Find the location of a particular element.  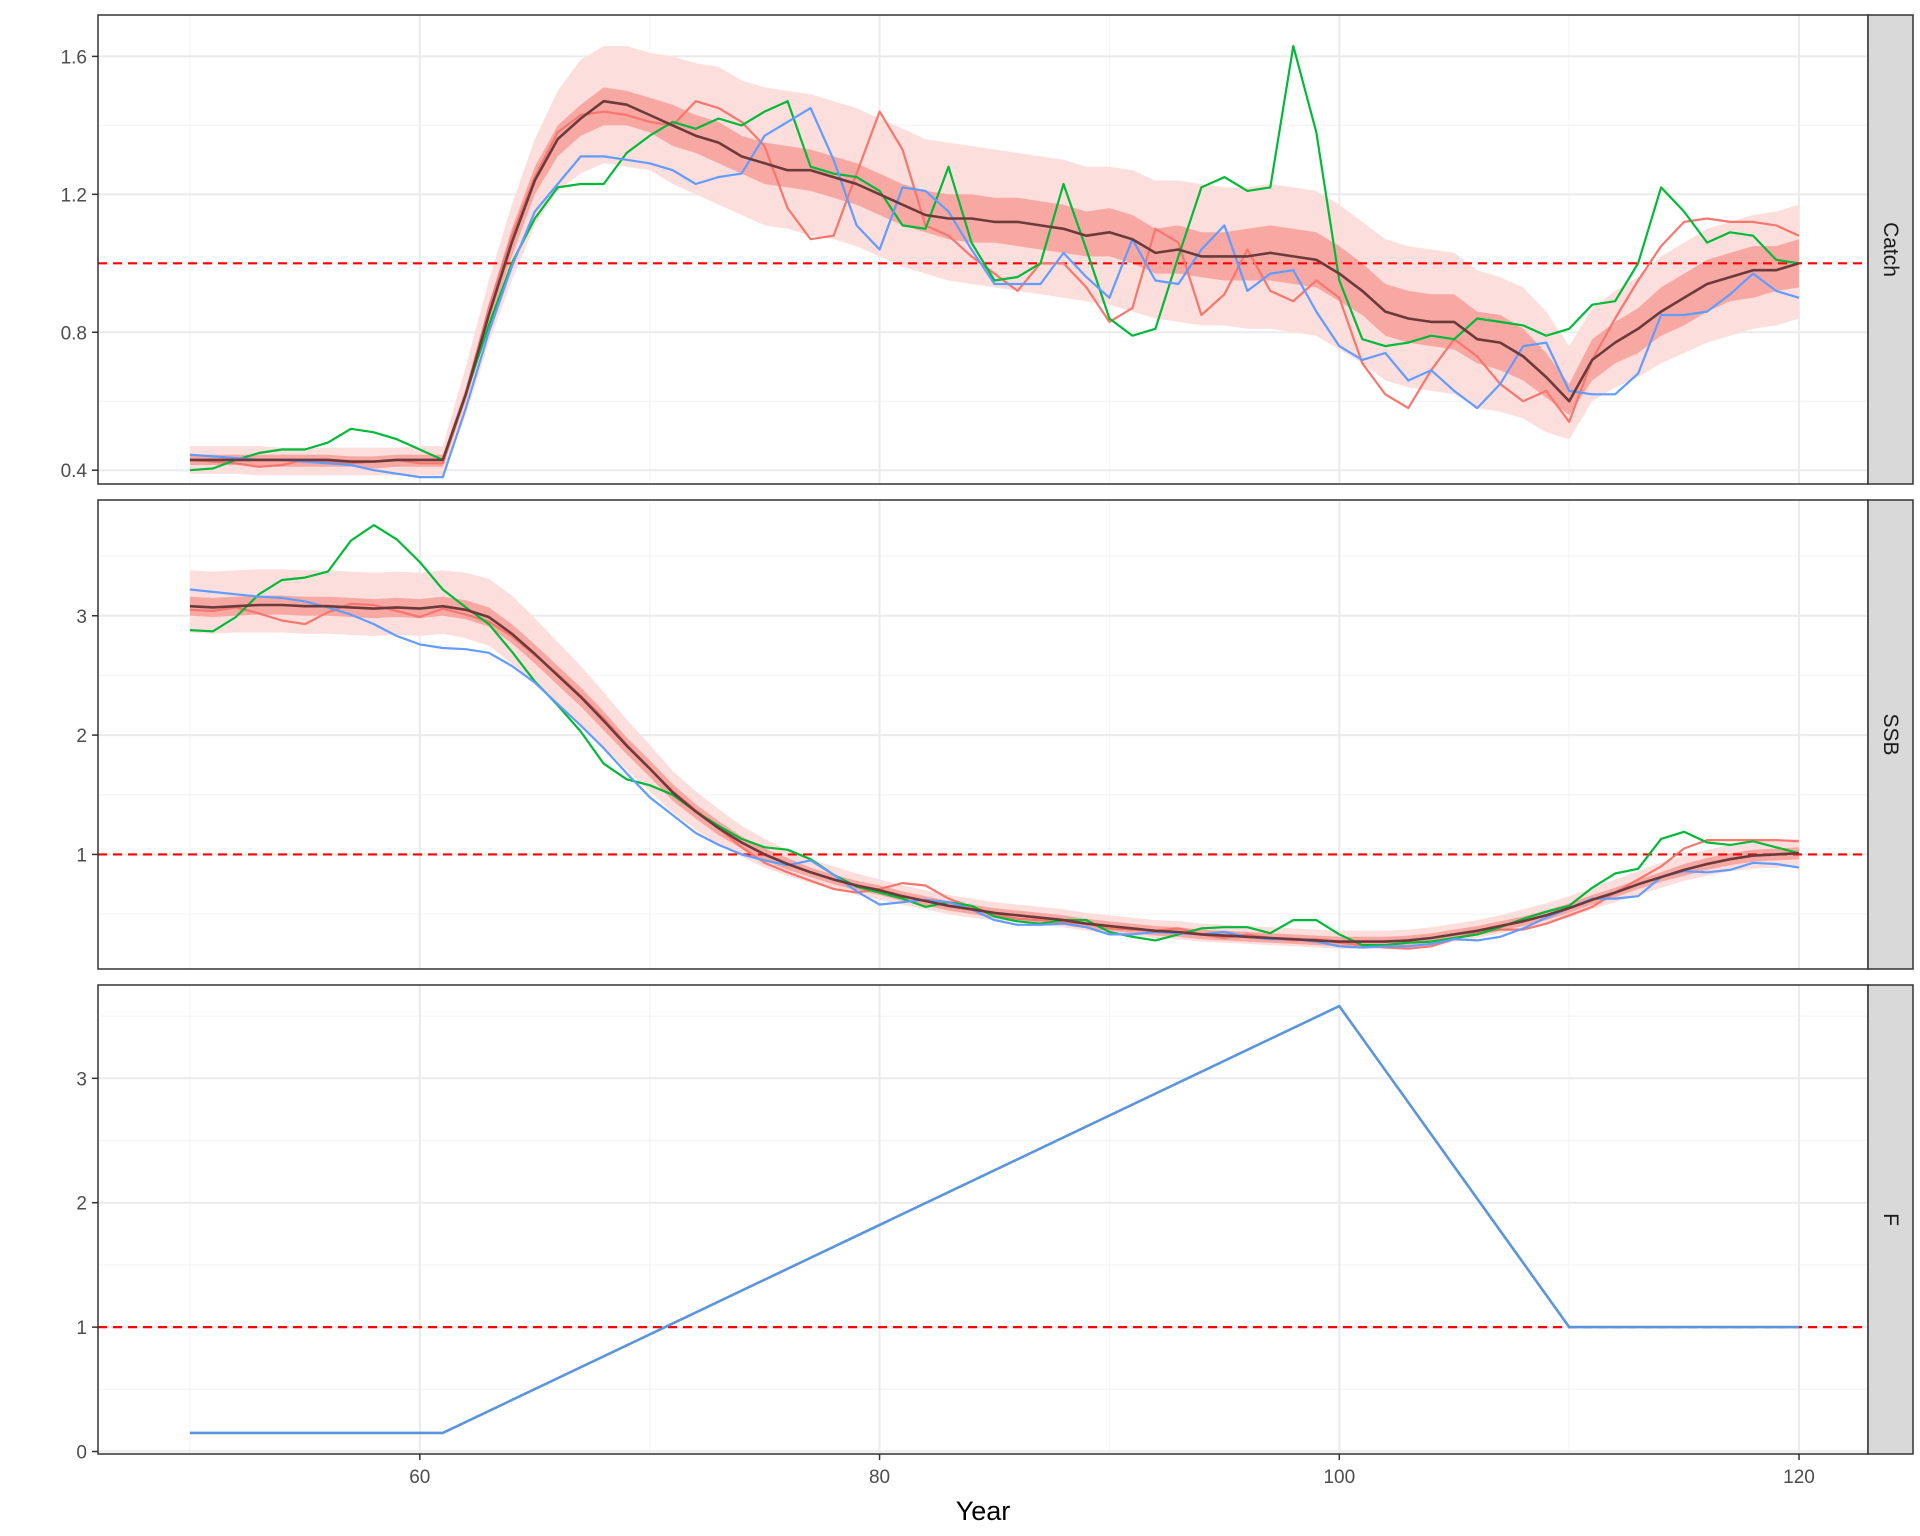

facet-label-ssb: SSB is located at coordinates (1890, 734).